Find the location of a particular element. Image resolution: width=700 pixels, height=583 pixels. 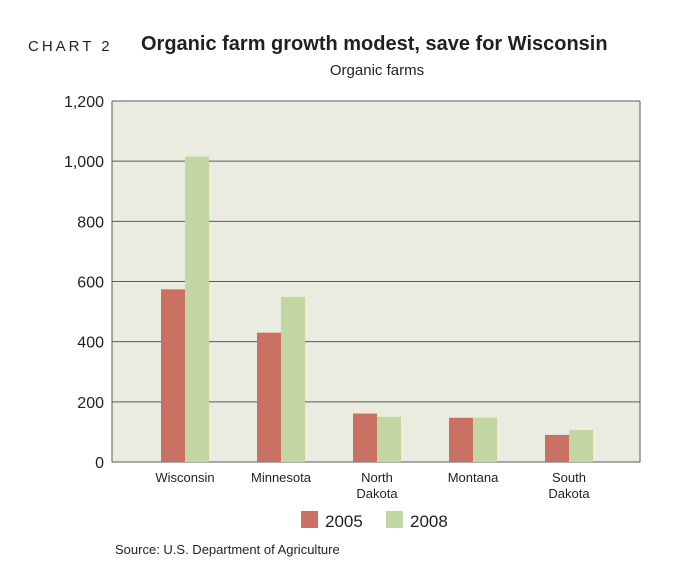

x-category-label: Minnesota is located at coordinates (281, 477).